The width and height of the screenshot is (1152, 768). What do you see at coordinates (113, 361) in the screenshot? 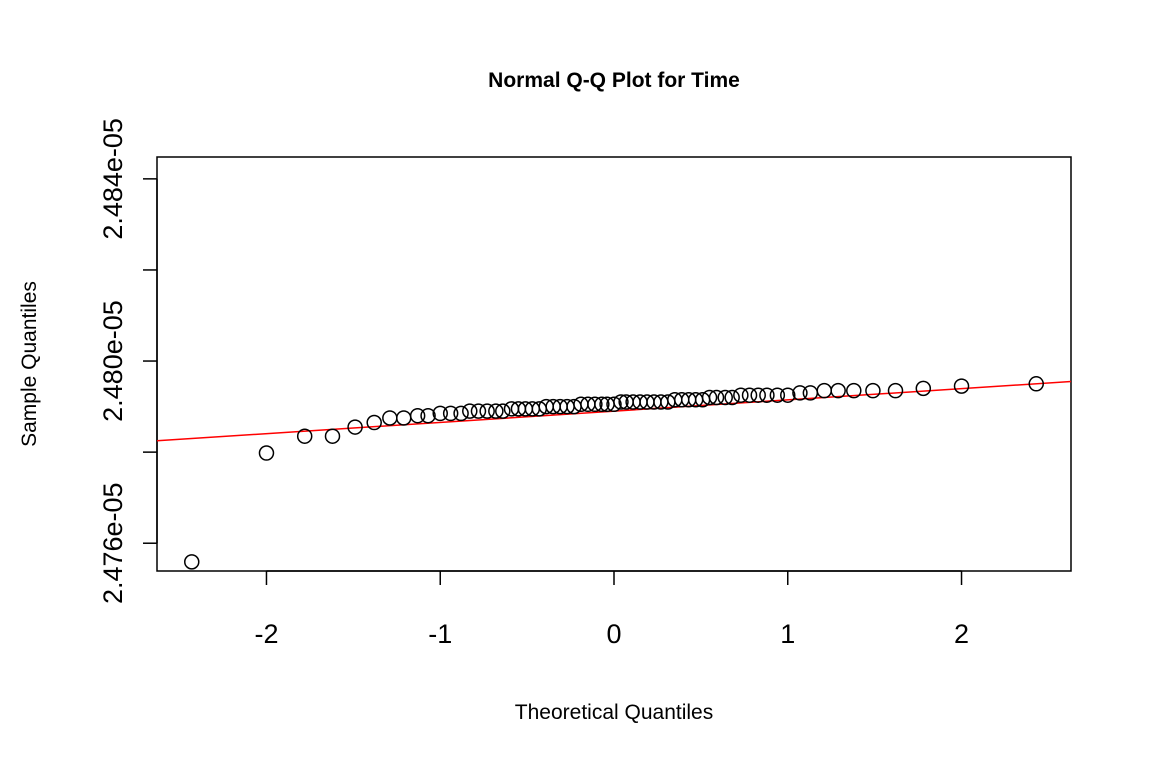
I see `y-tick-label: 2.480e-05` at bounding box center [113, 361].